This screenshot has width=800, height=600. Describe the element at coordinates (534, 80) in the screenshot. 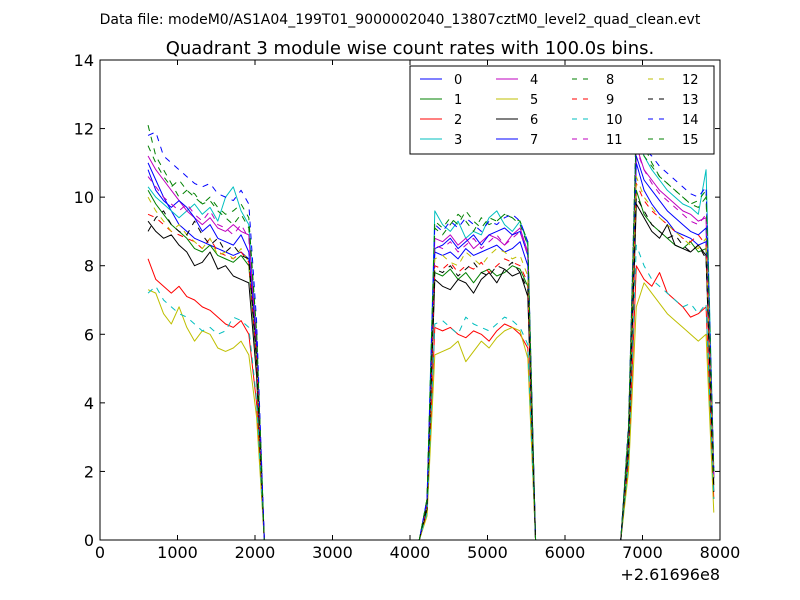

I see `legend-label-4: 4` at that location.